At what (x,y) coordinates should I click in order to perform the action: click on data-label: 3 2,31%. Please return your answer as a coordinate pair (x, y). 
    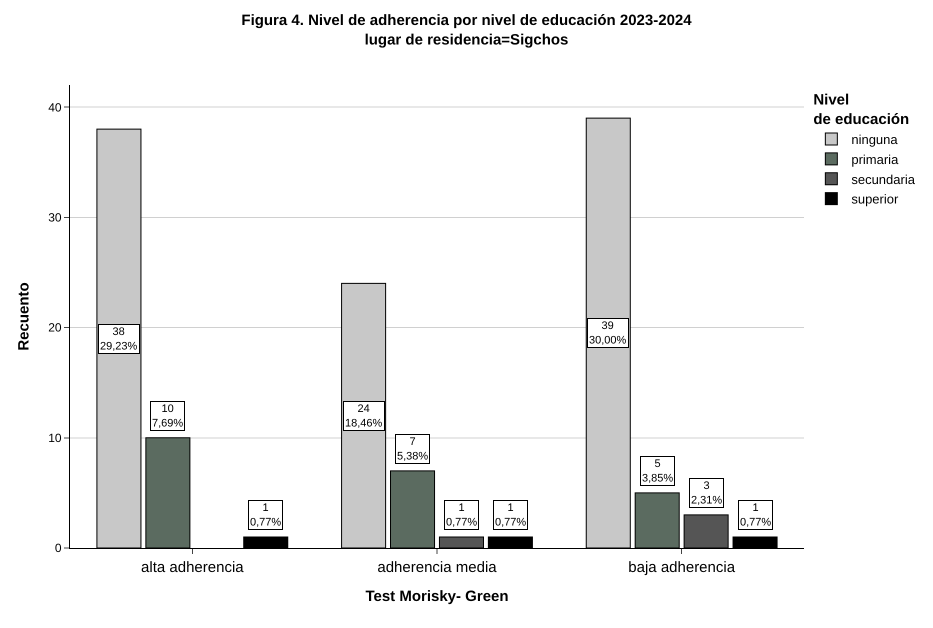
    Looking at the image, I should click on (706, 493).